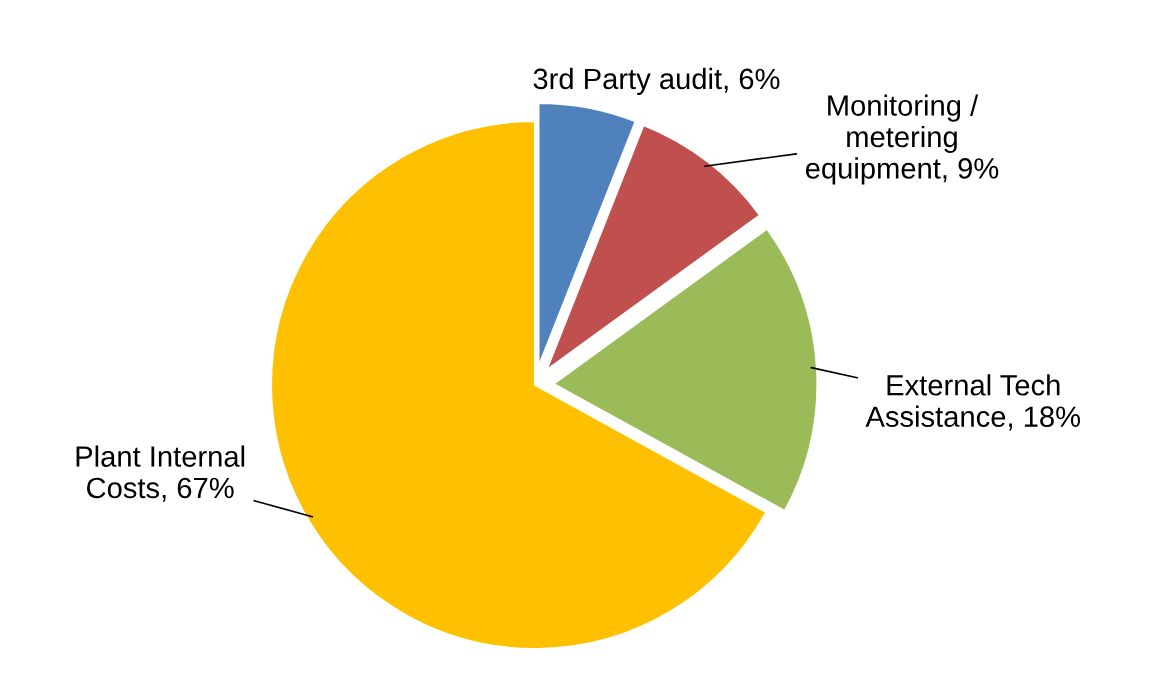 The height and width of the screenshot is (678, 1149). What do you see at coordinates (973, 402) in the screenshot?
I see `slice-label: External Tech Assistance, 18%` at bounding box center [973, 402].